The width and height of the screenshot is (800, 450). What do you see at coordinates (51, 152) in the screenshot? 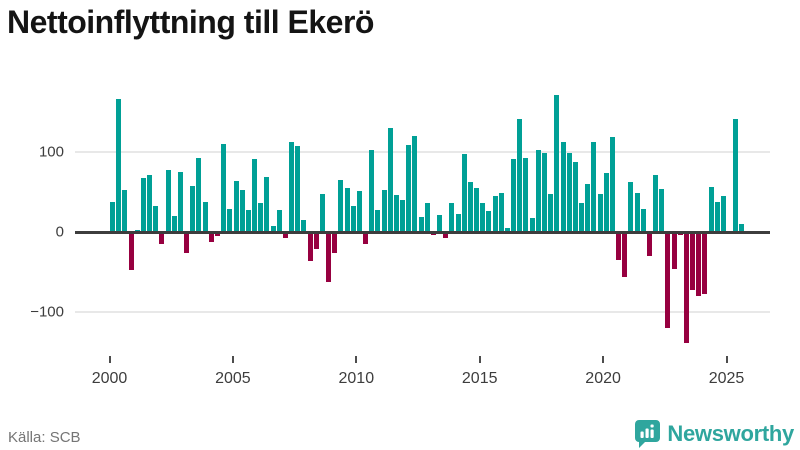
I see `y-axis-label: 100` at bounding box center [51, 152].